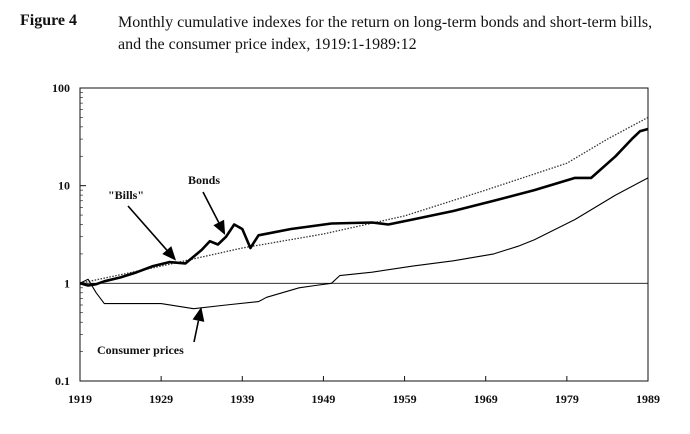 This screenshot has height=434, width=690. I want to click on x-tick-label: 1969, so click(486, 399).